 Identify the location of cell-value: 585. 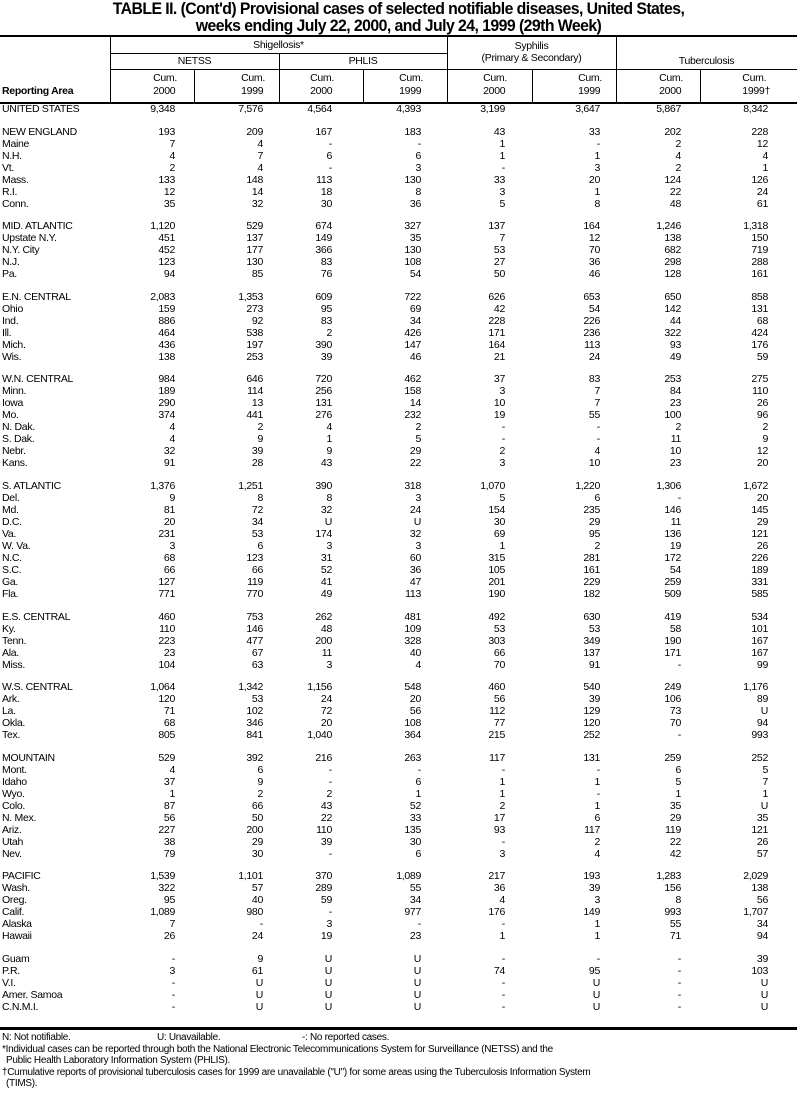
(759, 593).